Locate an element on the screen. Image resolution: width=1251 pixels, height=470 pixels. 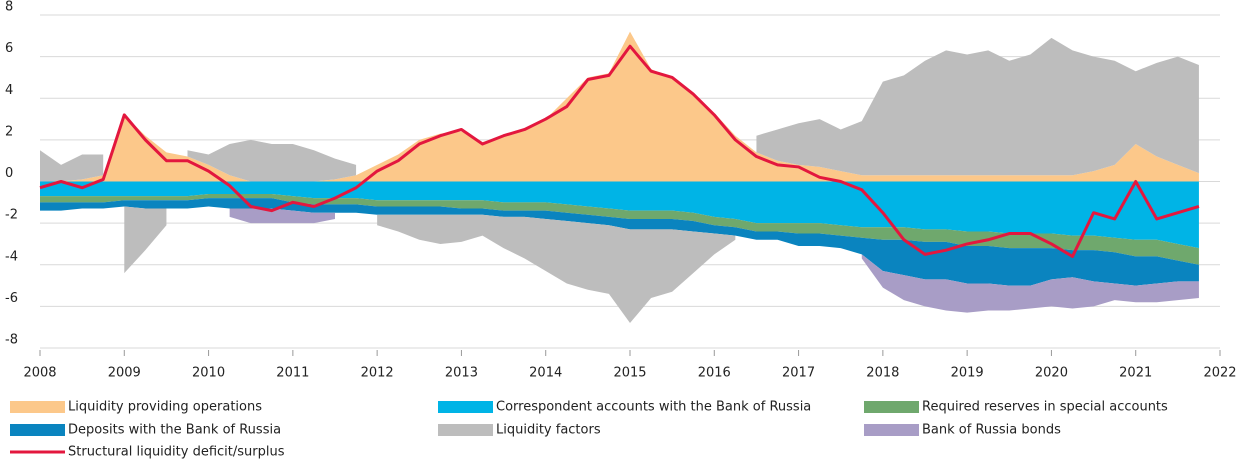
legend-label: Required reserves in special accounts is located at coordinates (1045, 407).